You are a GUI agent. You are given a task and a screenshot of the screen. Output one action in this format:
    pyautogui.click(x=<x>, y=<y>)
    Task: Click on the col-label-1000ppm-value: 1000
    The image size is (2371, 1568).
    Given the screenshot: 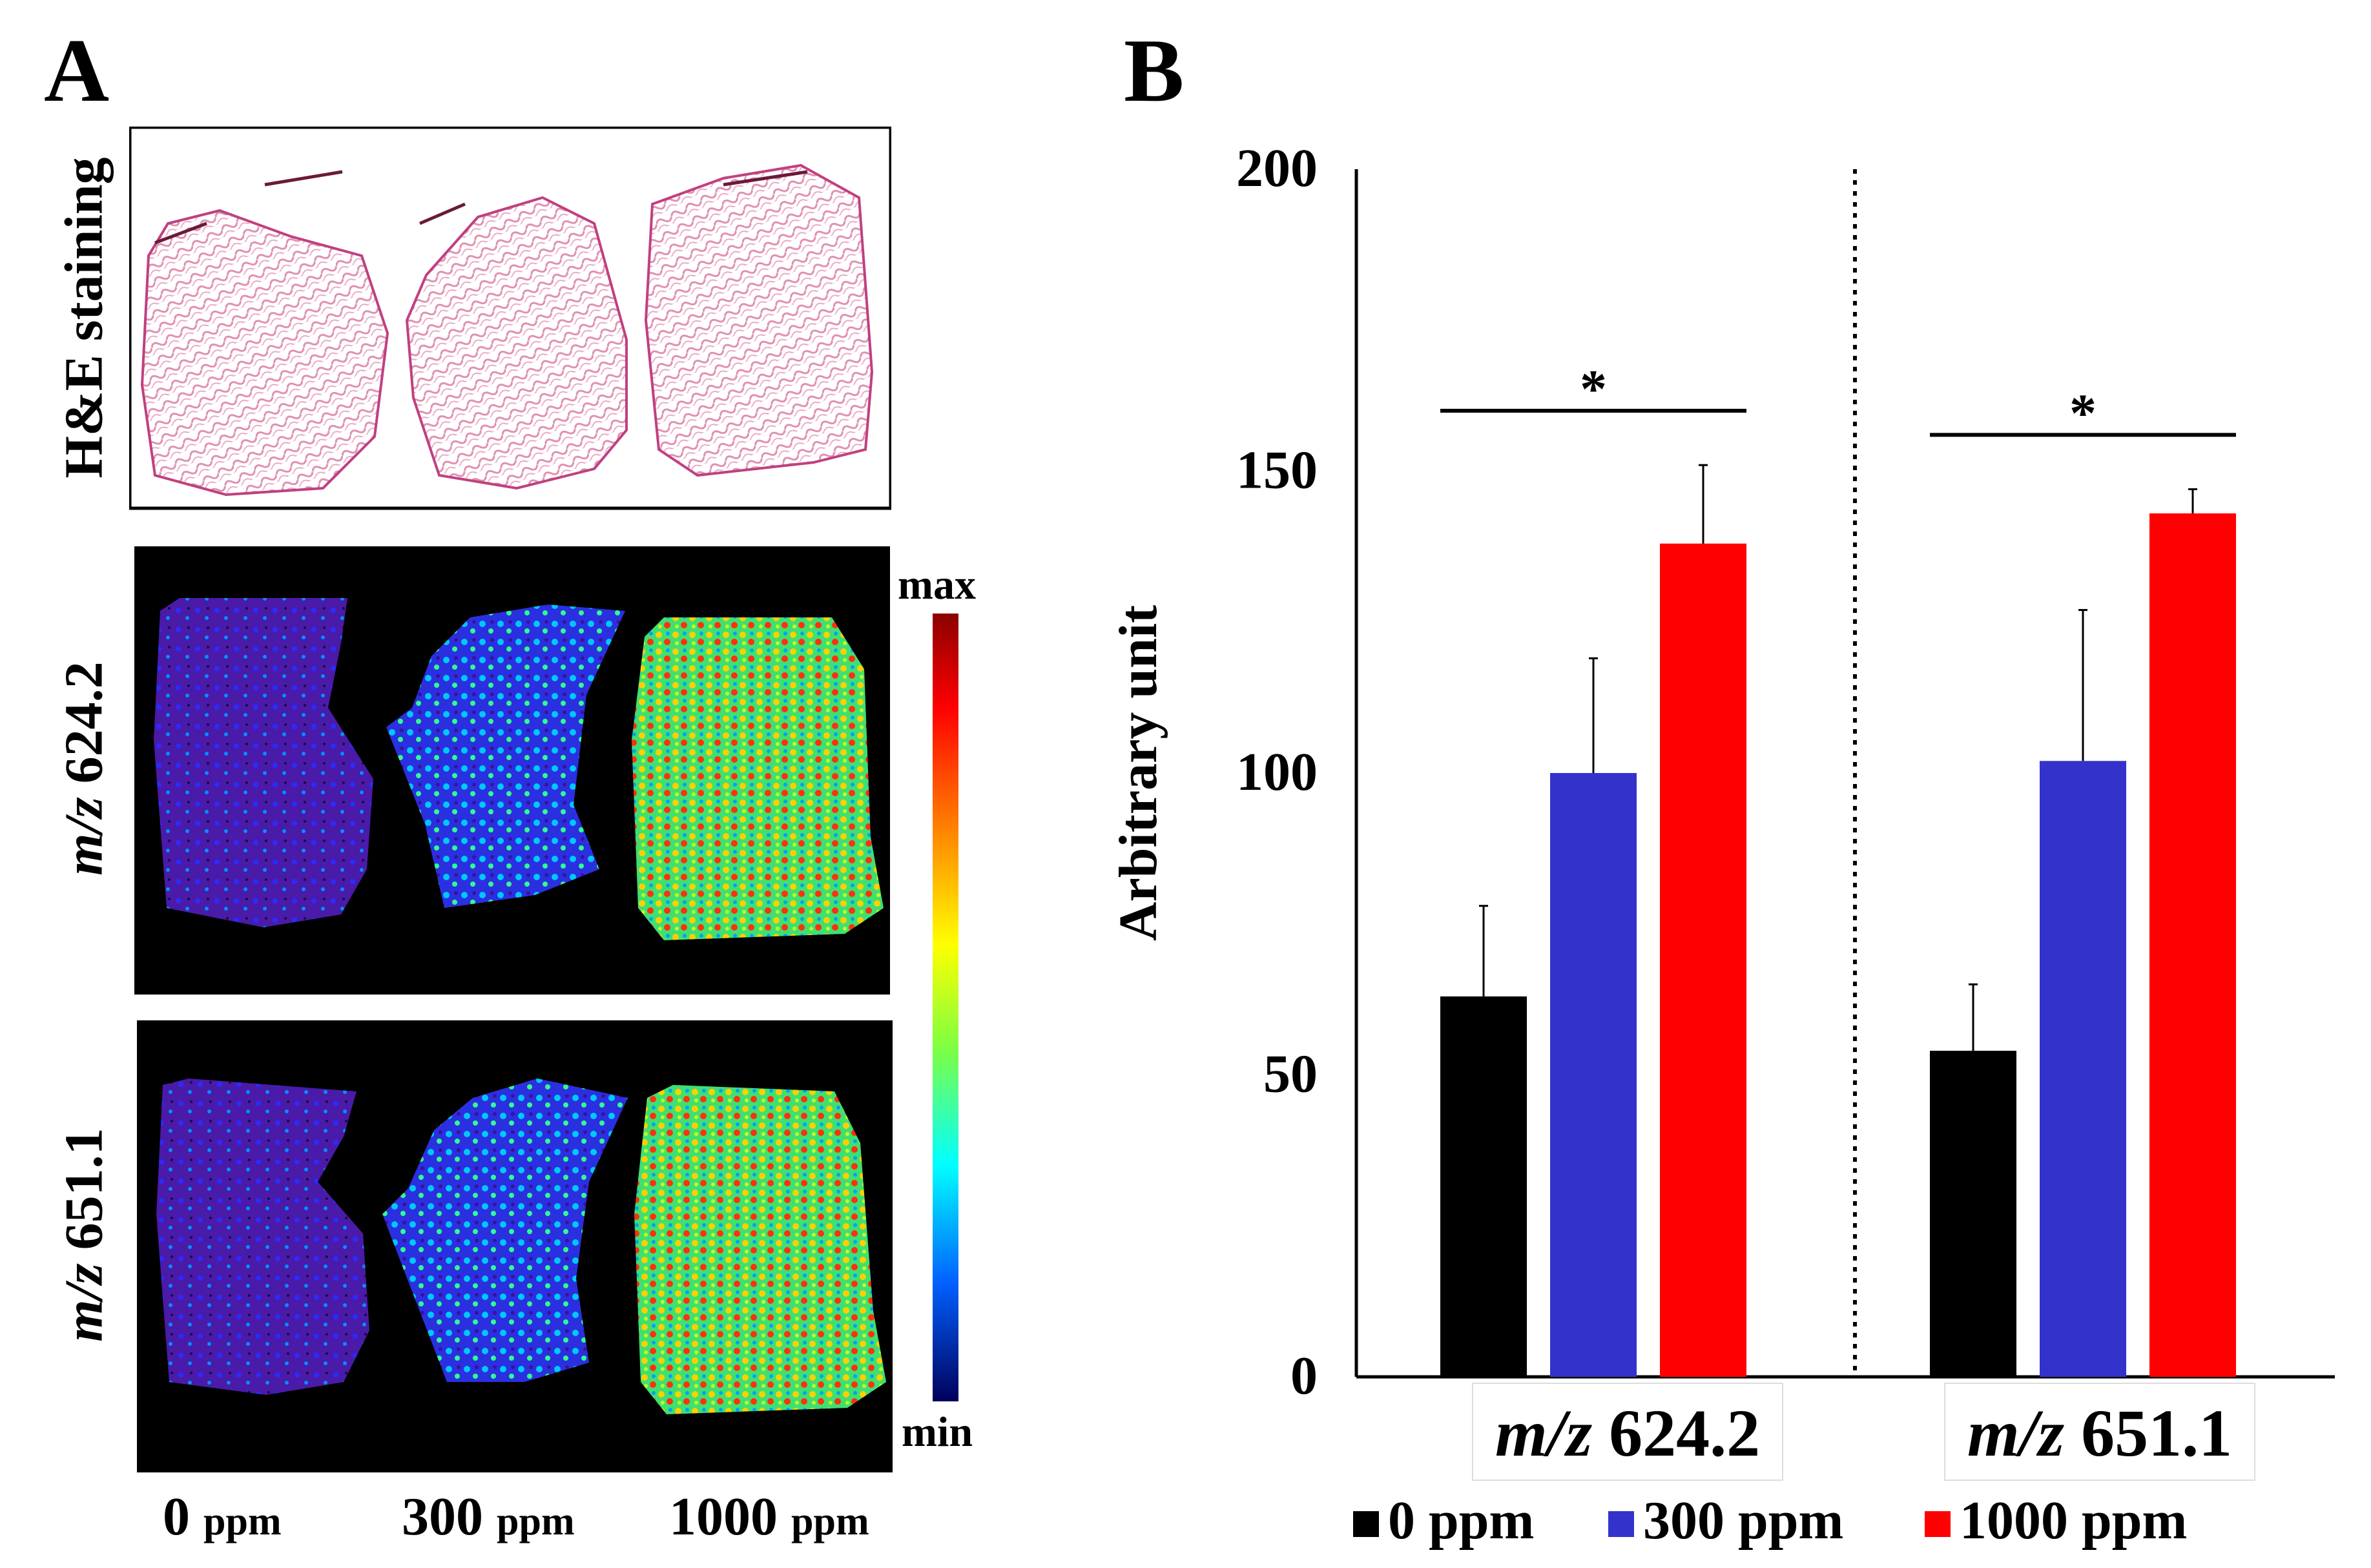 What is the action you would take?
    pyautogui.click(x=723, y=1517)
    